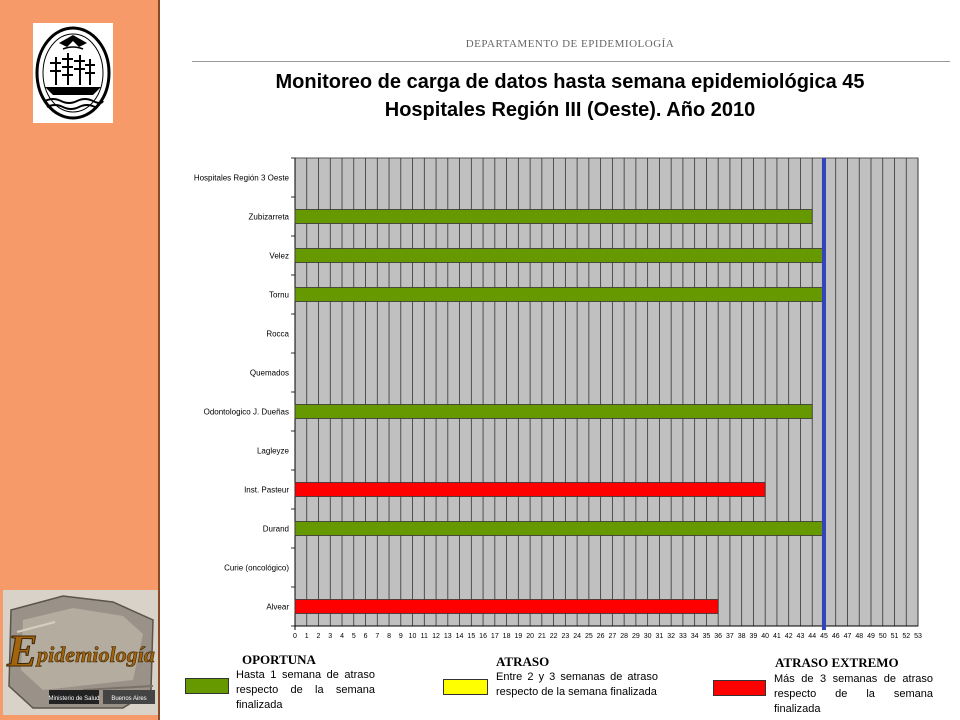 The height and width of the screenshot is (720, 960). Describe the element at coordinates (377, 636) in the screenshot. I see `x-tick-label: 7` at that location.